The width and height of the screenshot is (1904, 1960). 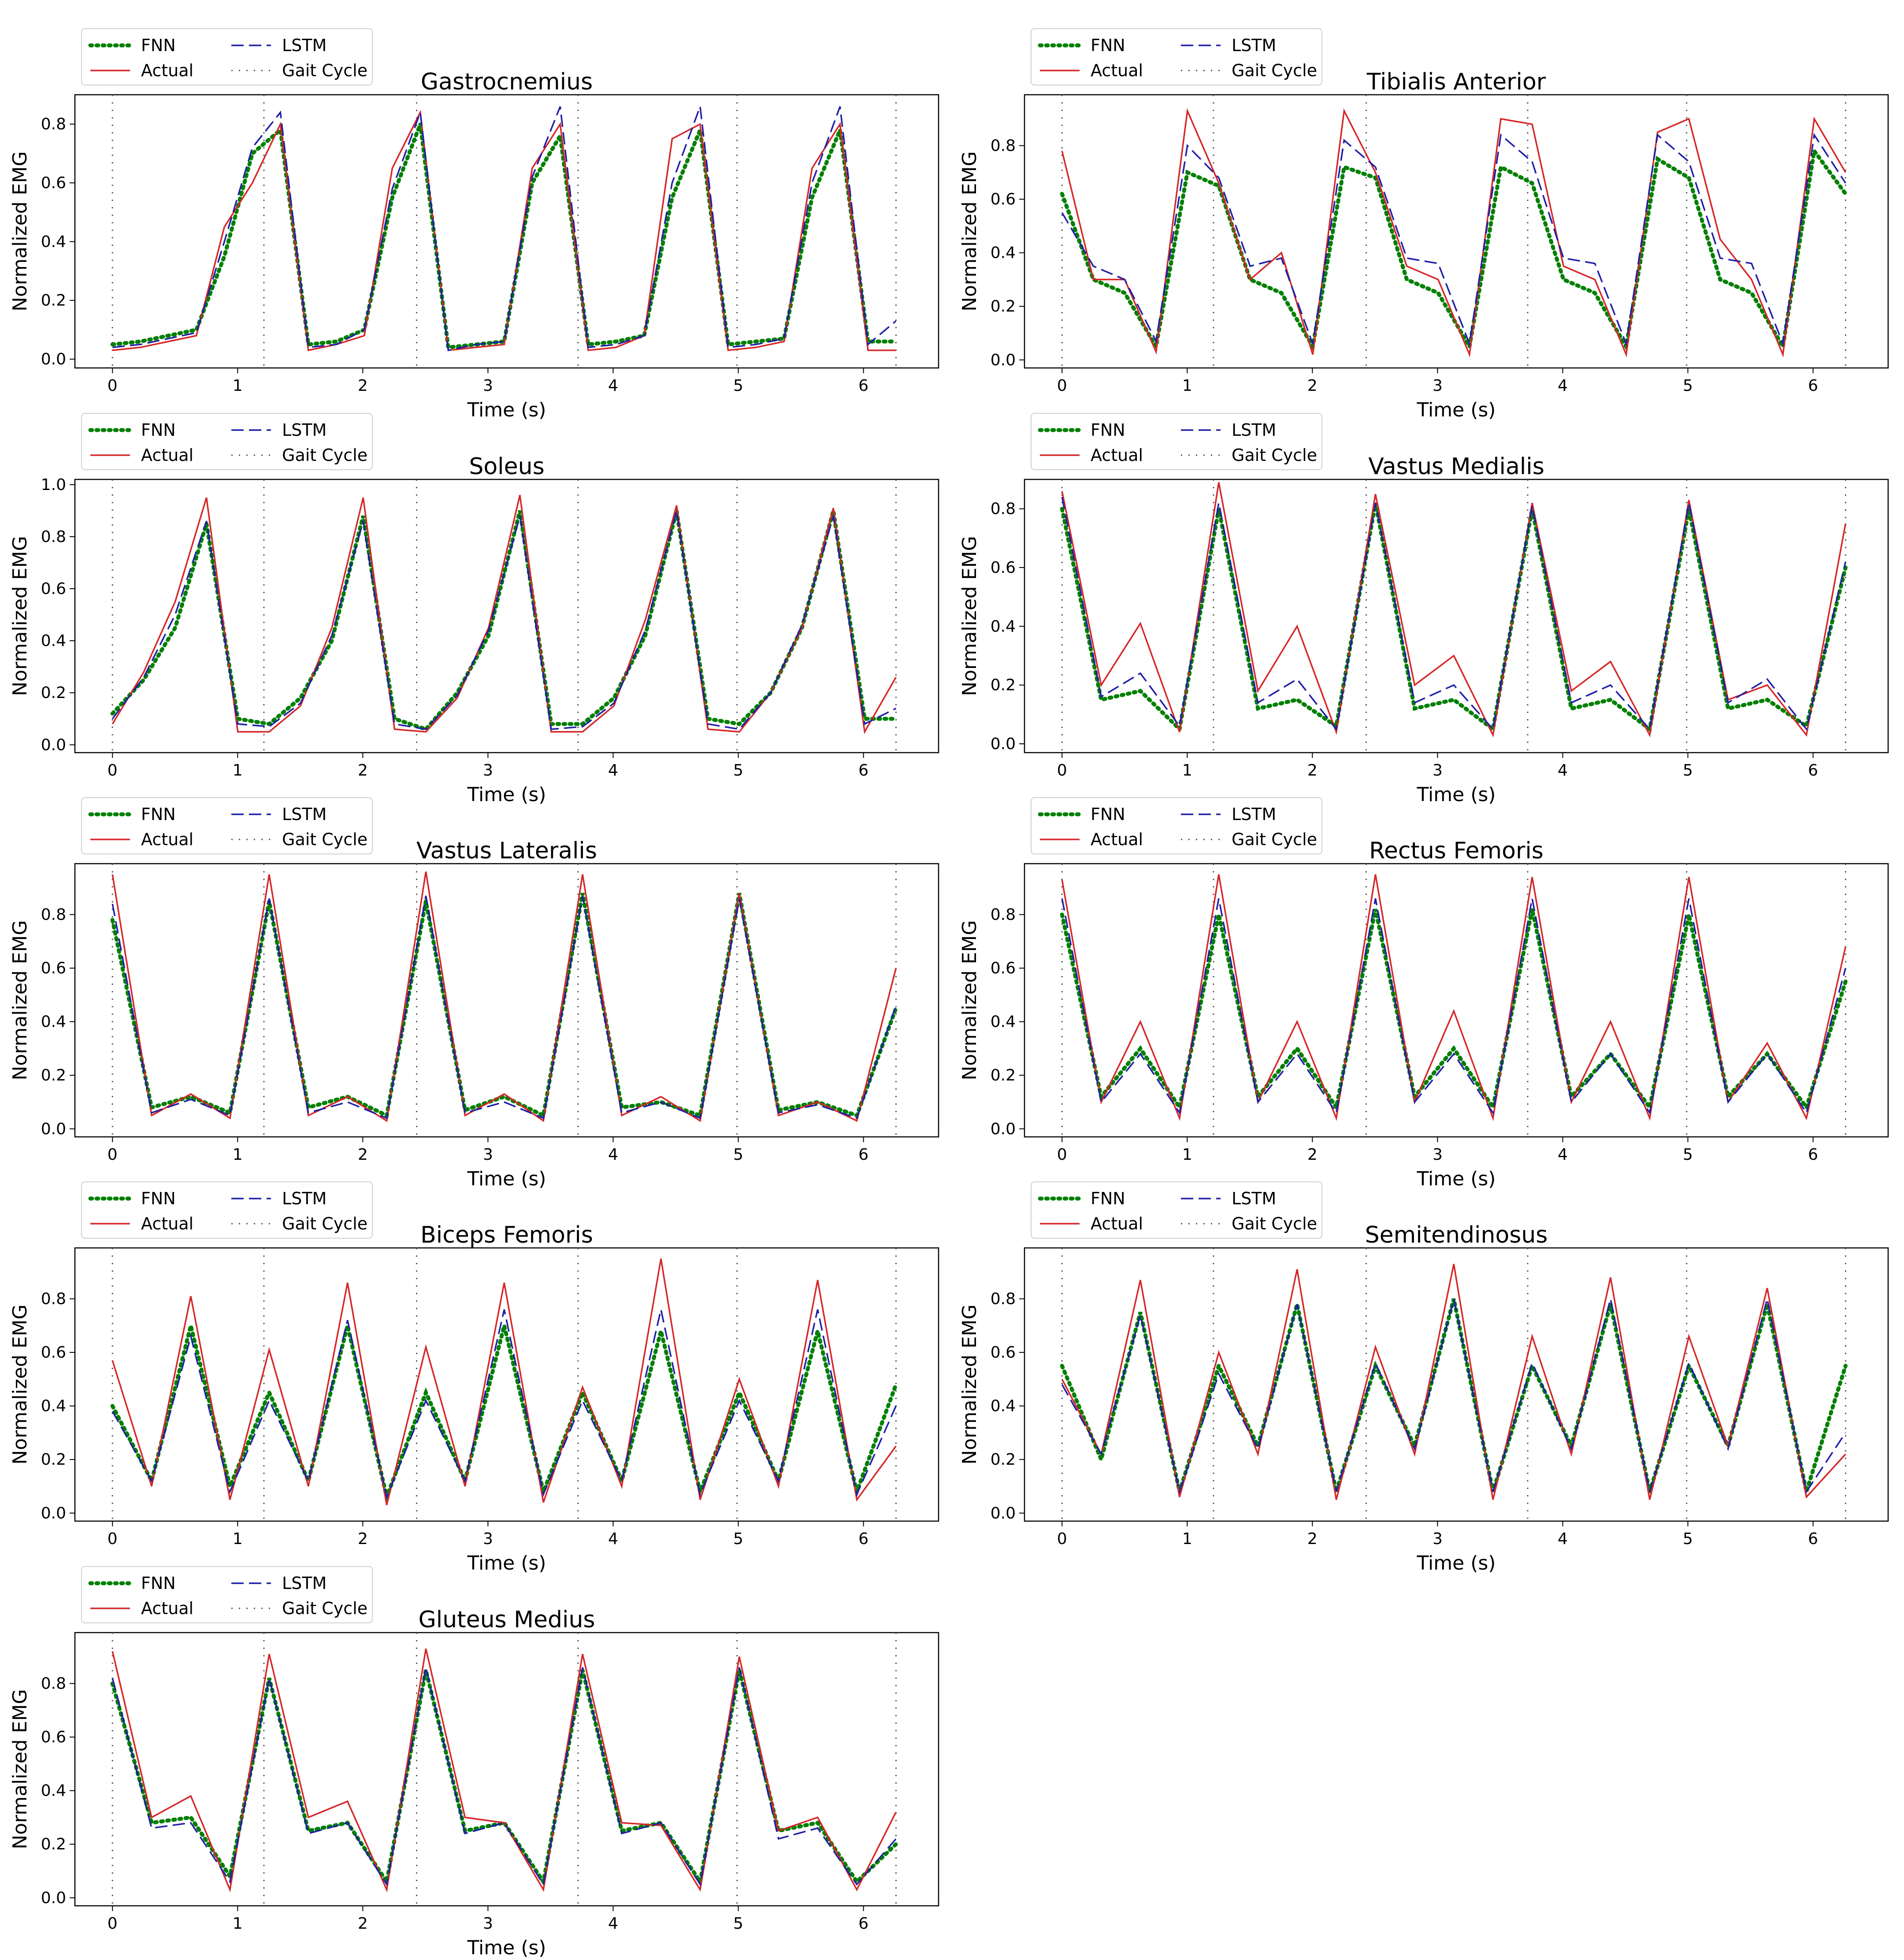 What do you see at coordinates (1456, 467) in the screenshot?
I see `chart-title: Vastus Medialis` at bounding box center [1456, 467].